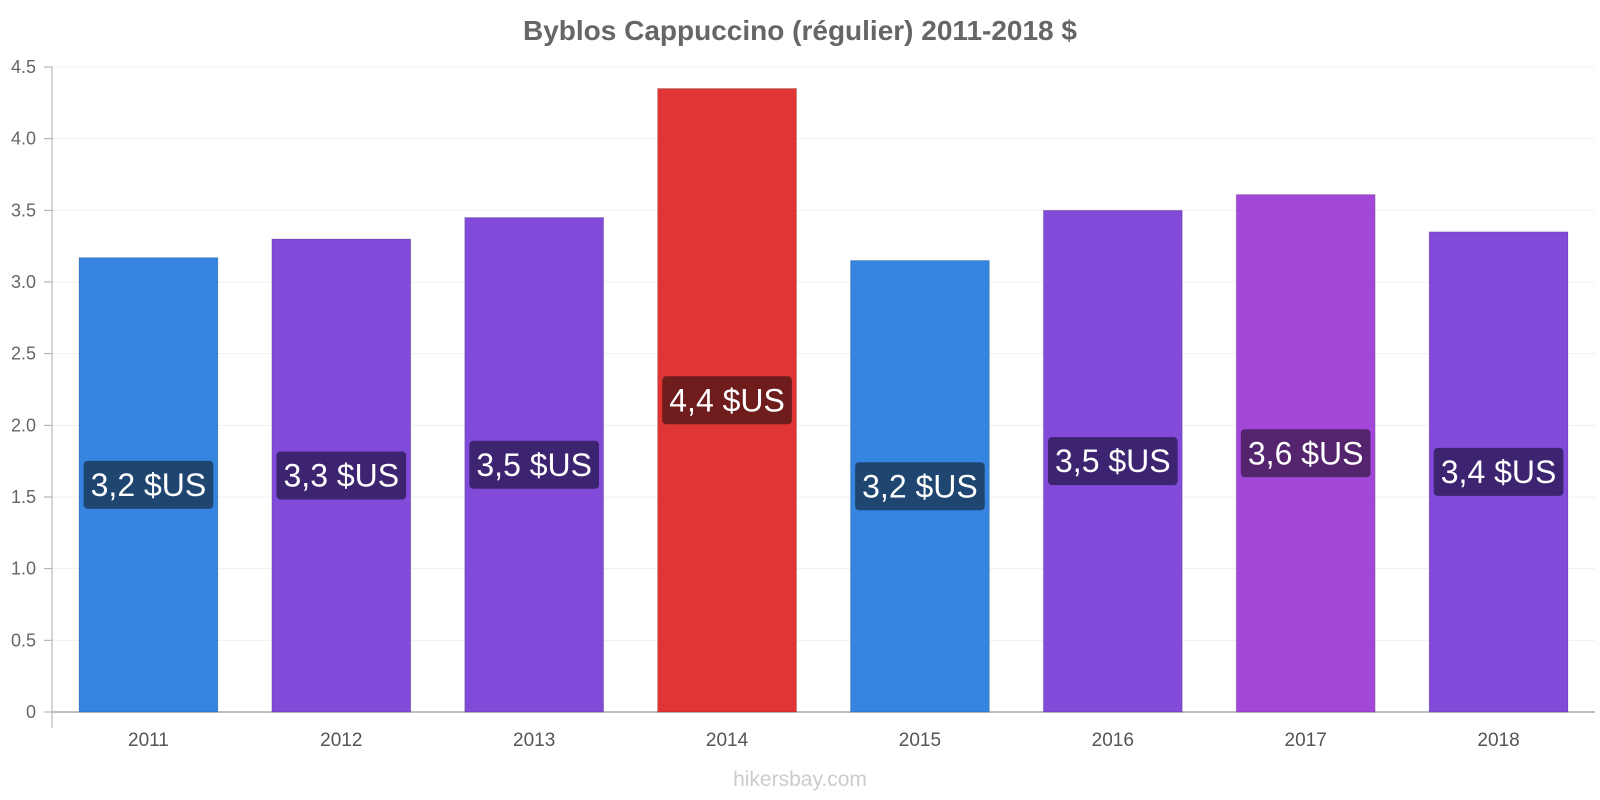 The image size is (1600, 800). I want to click on data-label: 3,3 $US, so click(342, 476).